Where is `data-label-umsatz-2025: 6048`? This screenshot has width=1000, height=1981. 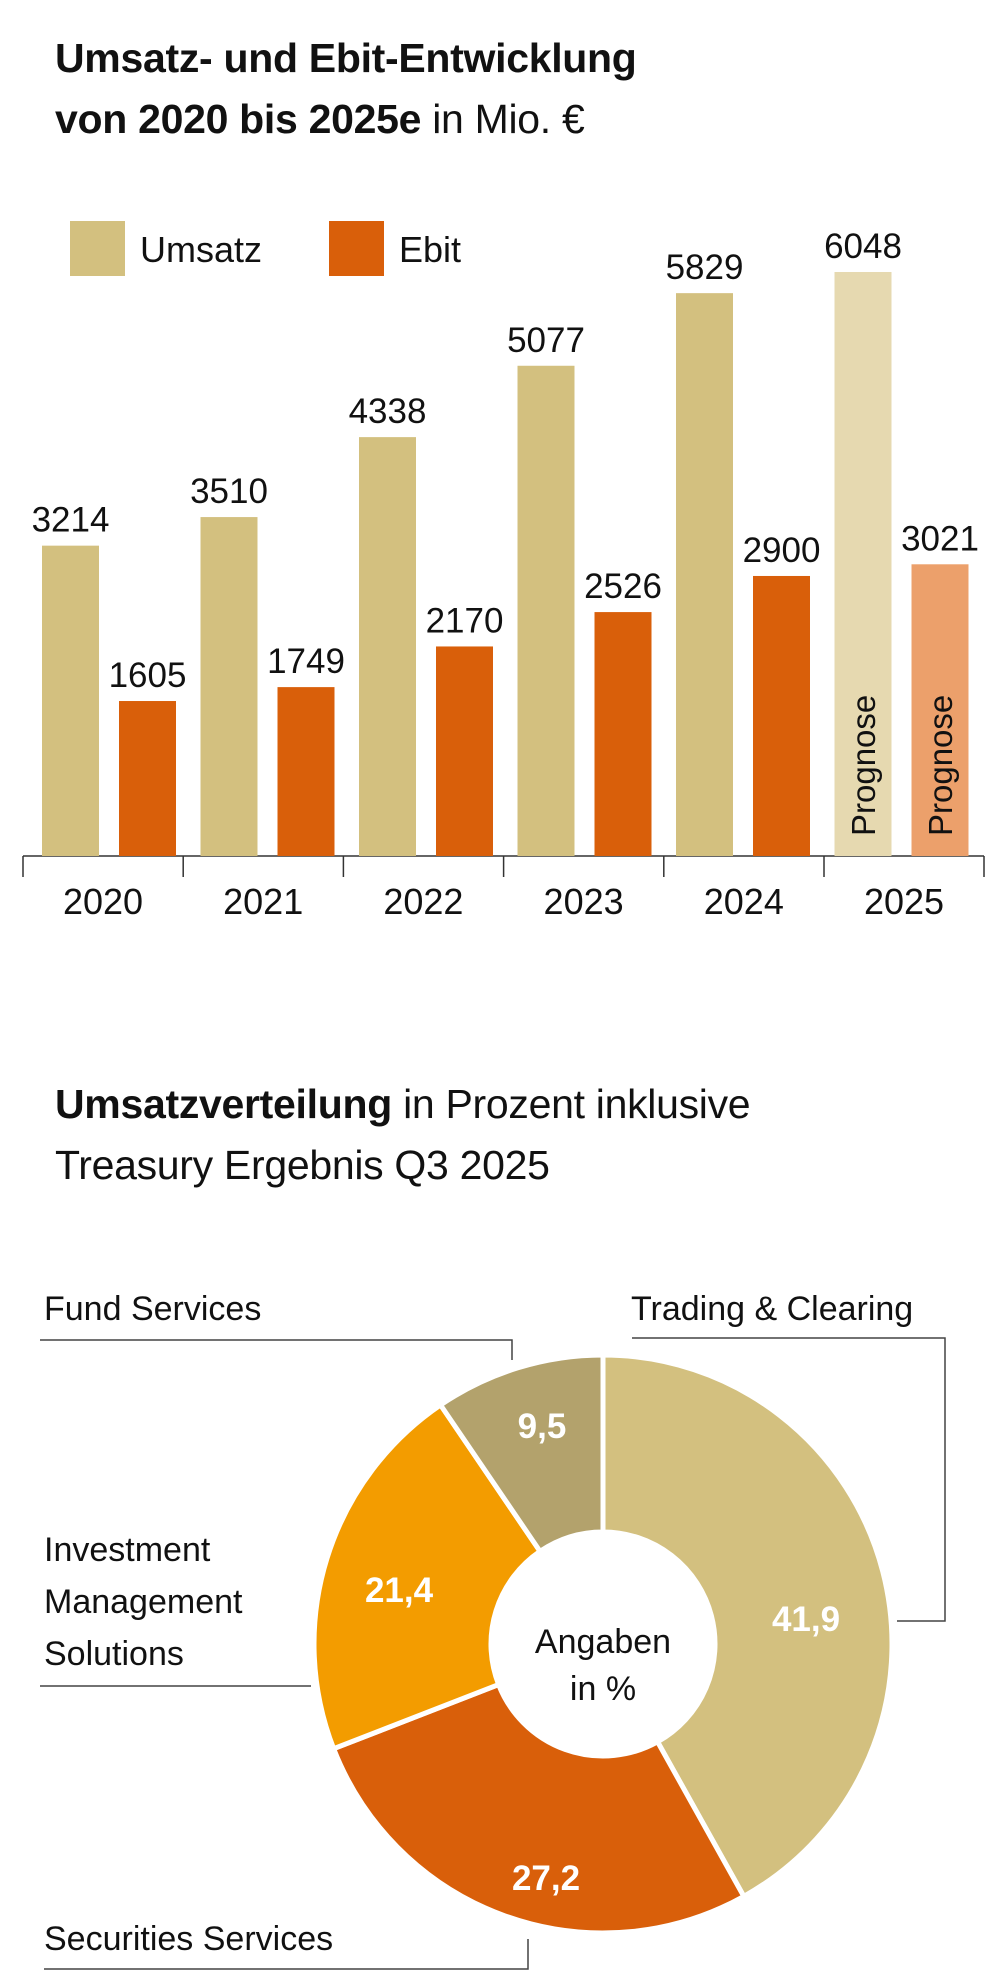
data-label-umsatz-2025: 6048 is located at coordinates (863, 246).